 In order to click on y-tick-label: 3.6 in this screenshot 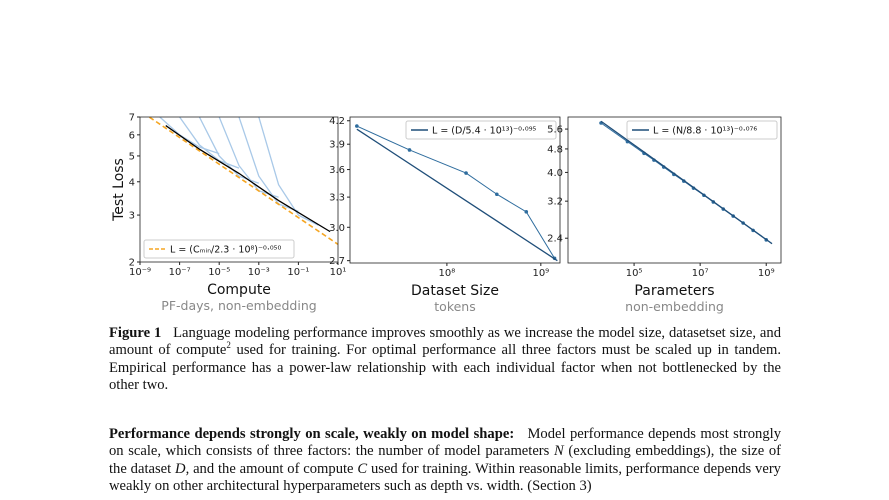, I will do `click(337, 170)`.